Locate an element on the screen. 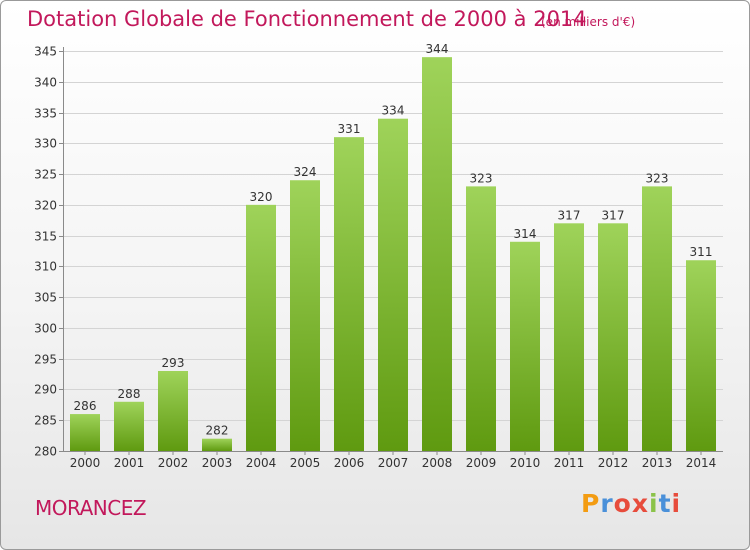 The height and width of the screenshot is (550, 750). x-tick-label: 2012 is located at coordinates (613, 463).